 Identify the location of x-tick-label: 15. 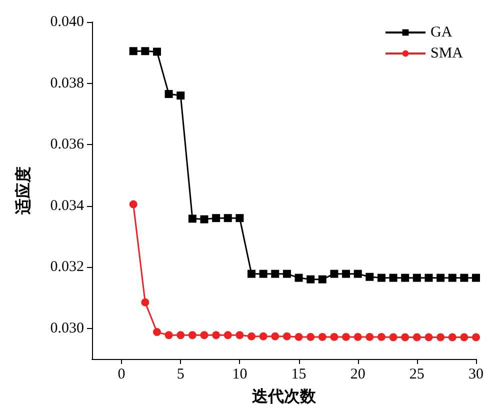
(298, 374).